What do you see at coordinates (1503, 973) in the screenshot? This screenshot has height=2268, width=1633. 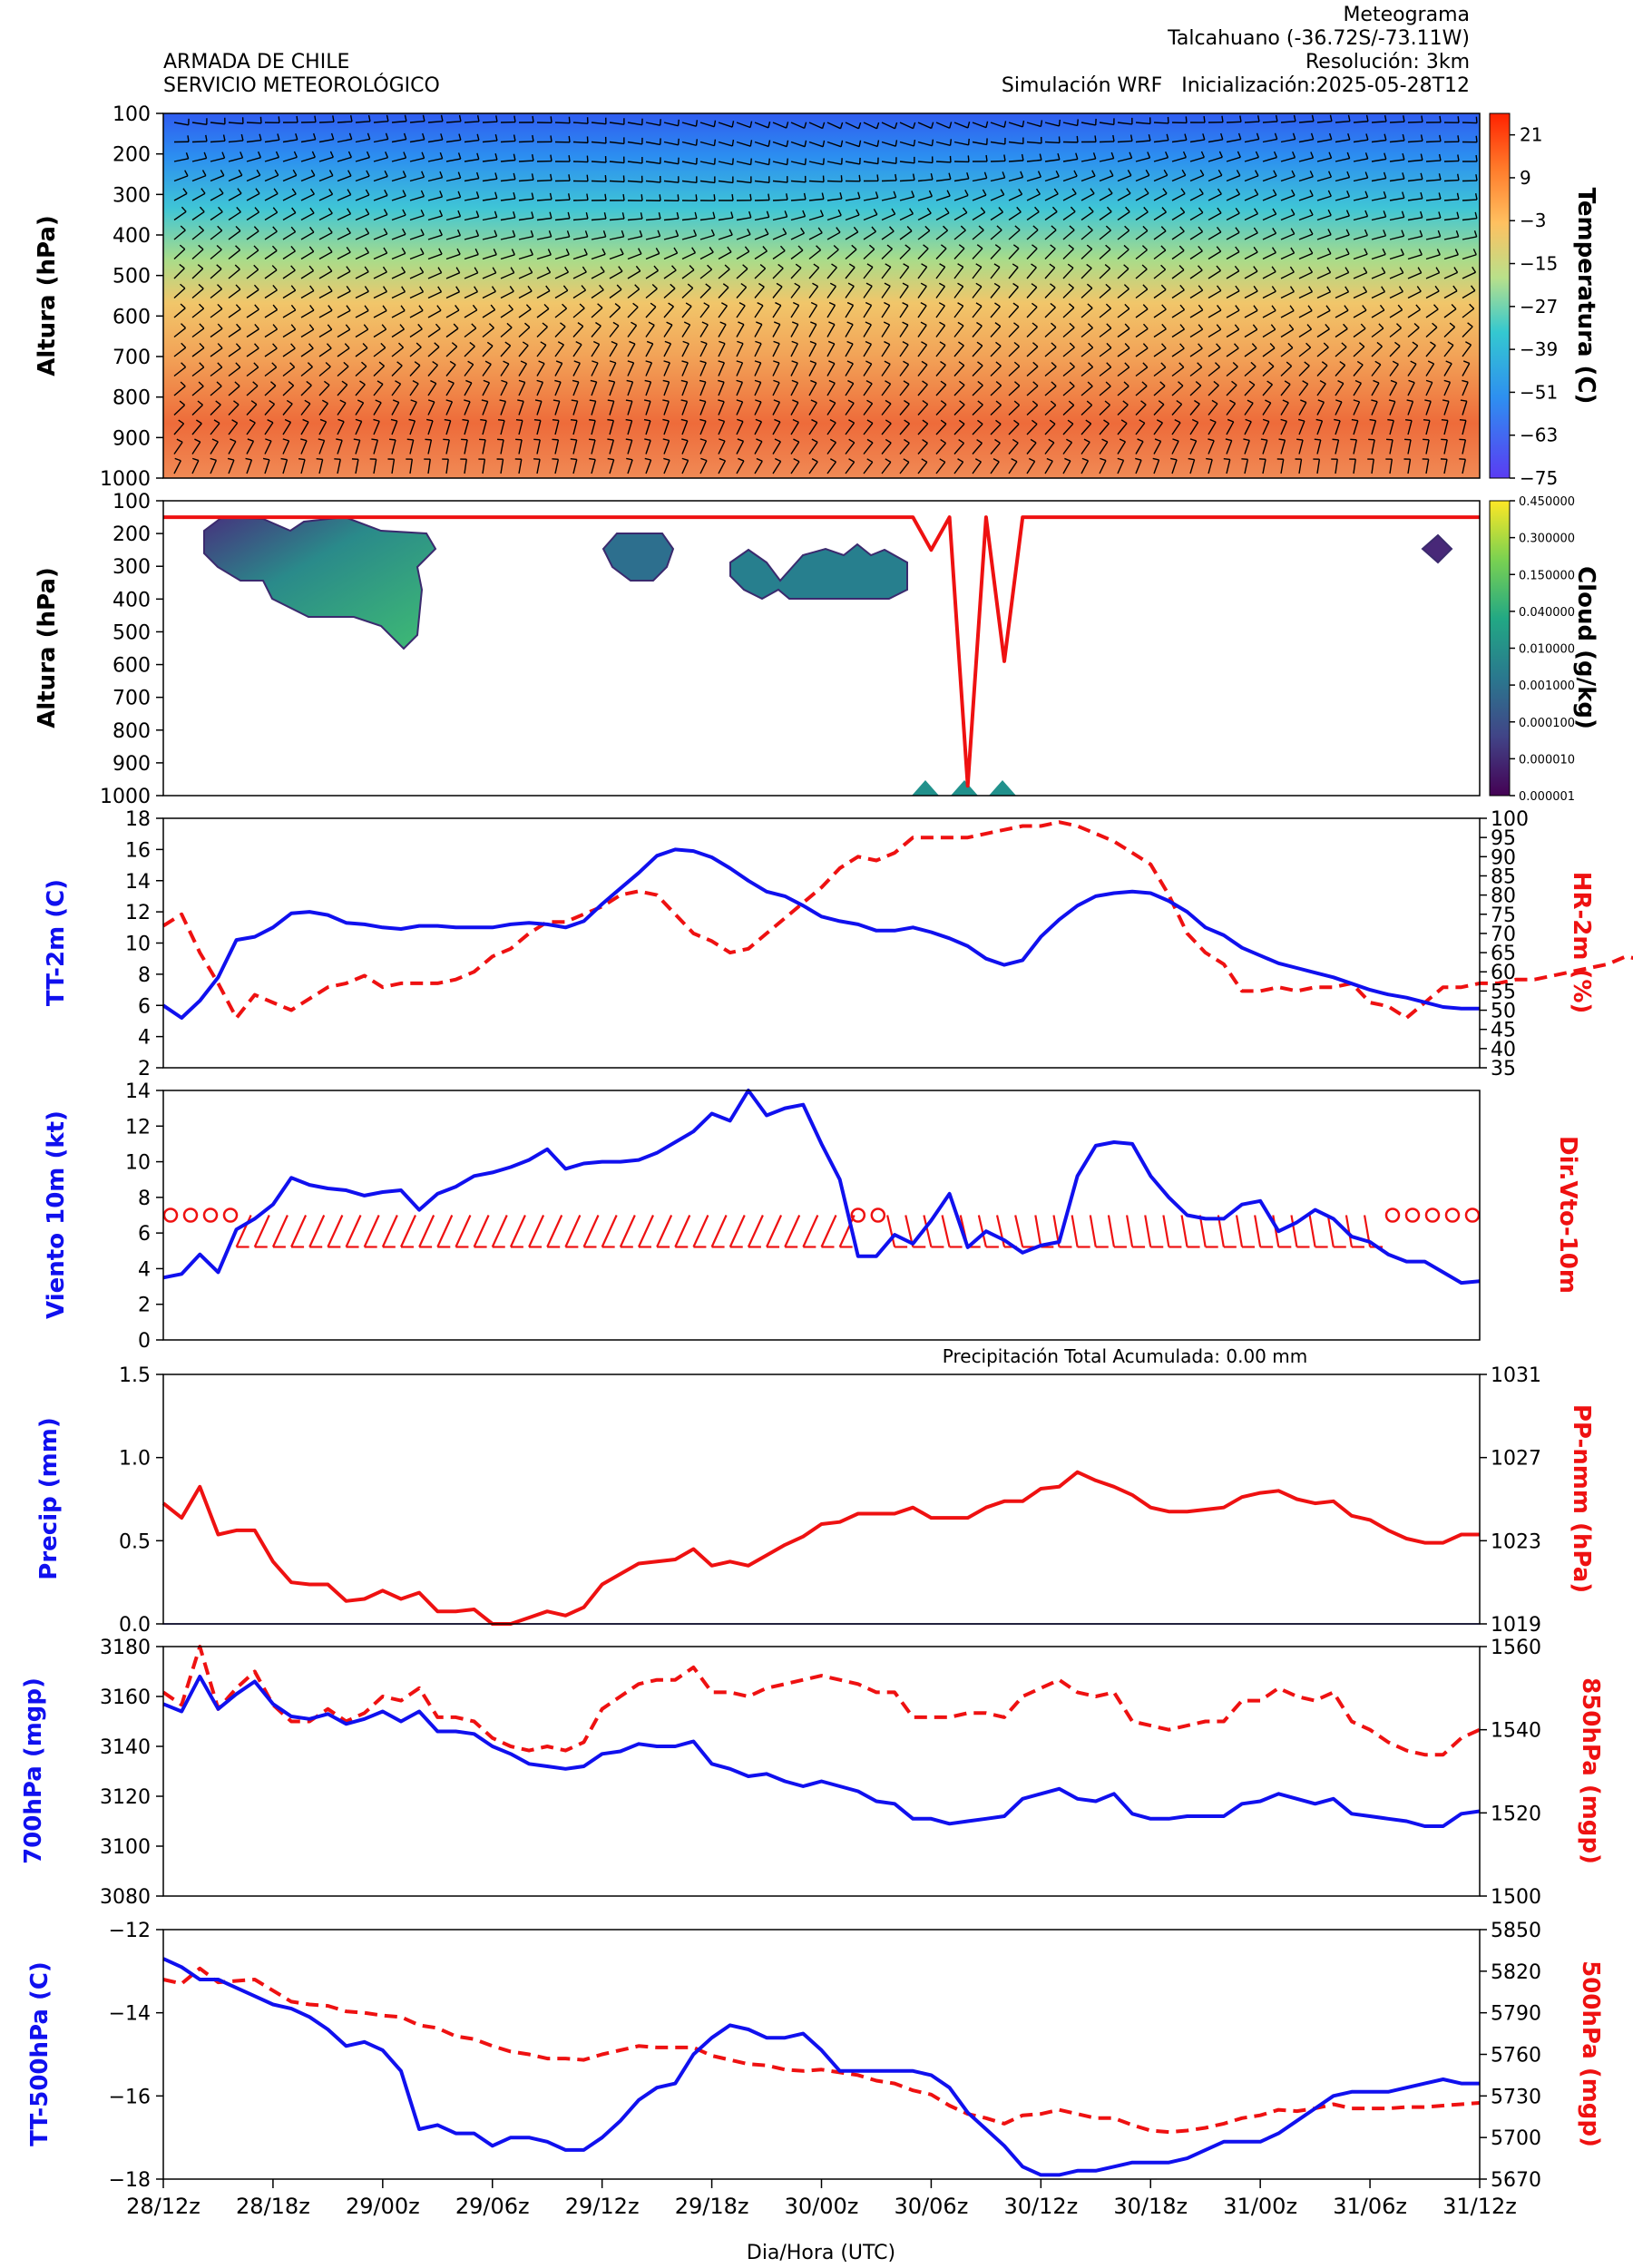 I see `y2-tick-label: 60` at bounding box center [1503, 973].